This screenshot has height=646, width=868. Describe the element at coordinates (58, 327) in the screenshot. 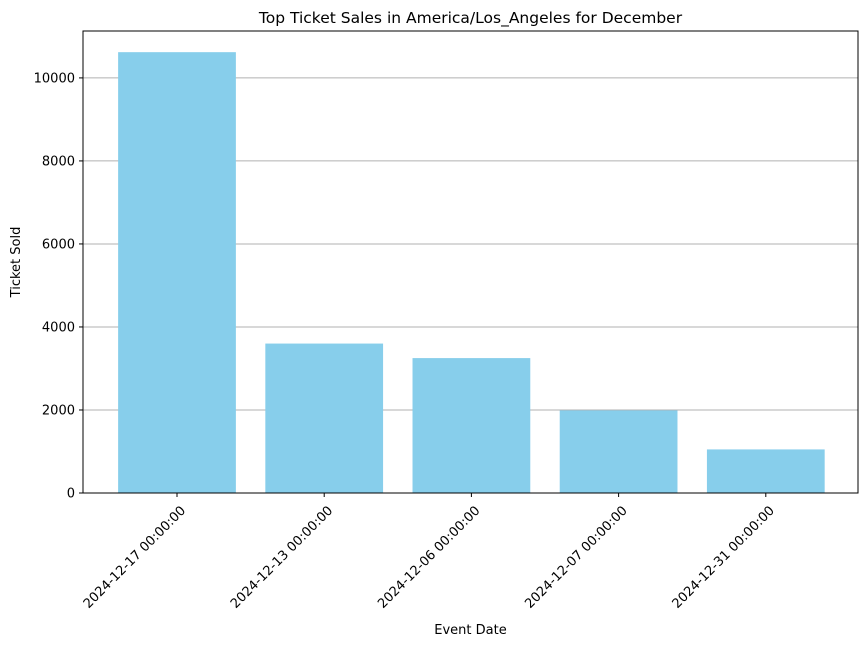

I see `y-tick-label: 4000` at that location.